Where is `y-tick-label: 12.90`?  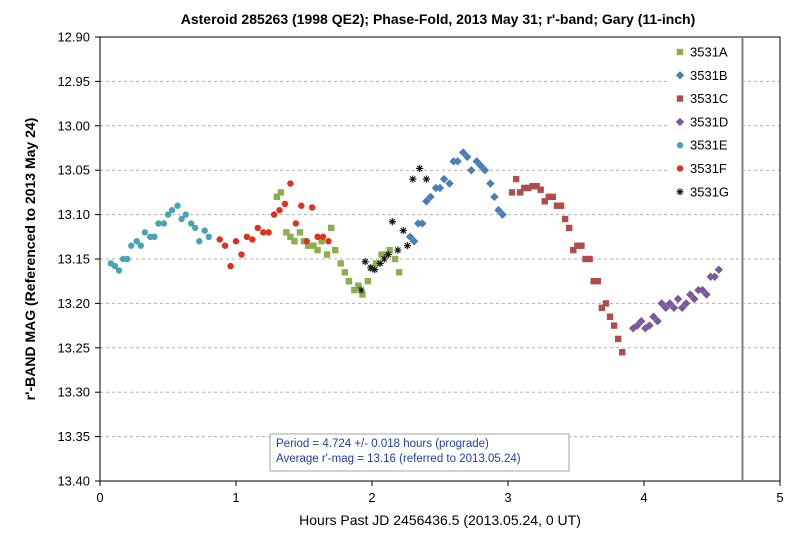
y-tick-label: 12.90 is located at coordinates (73, 37).